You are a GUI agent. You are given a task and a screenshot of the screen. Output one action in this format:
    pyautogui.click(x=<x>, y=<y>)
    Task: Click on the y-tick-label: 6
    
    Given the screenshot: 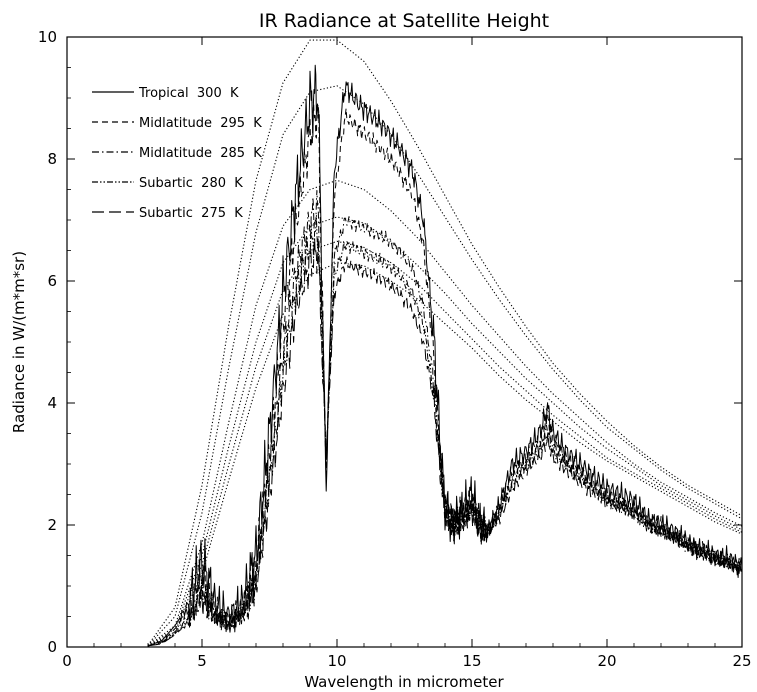 What is the action you would take?
    pyautogui.click(x=52, y=281)
    